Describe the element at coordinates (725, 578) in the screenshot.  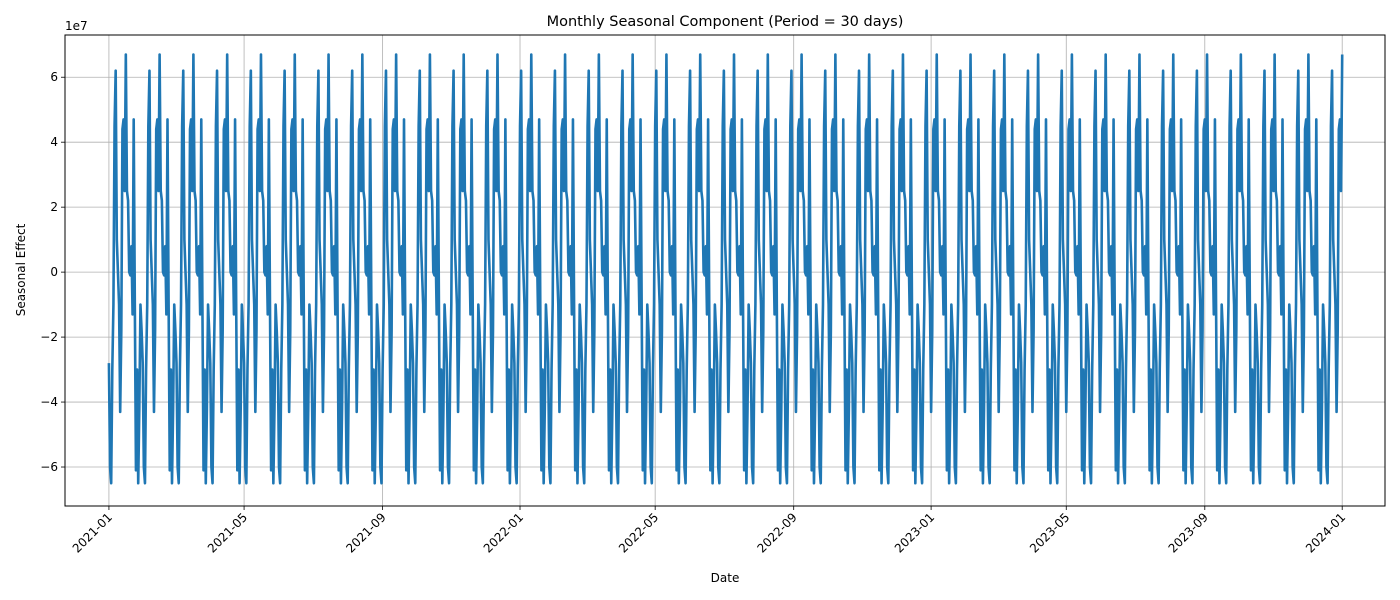
I see `x-axis-title: Date` at that location.